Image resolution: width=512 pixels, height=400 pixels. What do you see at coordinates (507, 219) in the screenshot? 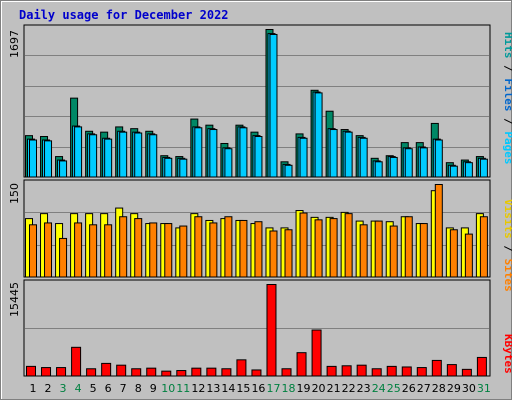
I see `visits-legend-visits: Visits` at bounding box center [507, 219].